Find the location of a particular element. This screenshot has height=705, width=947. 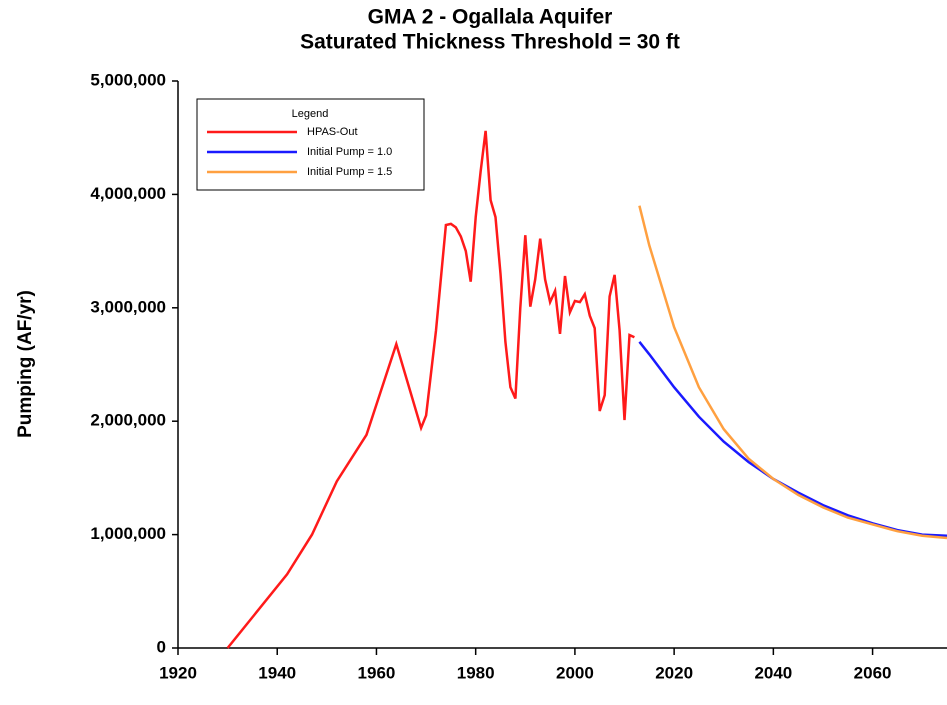

x-tick-label: 2040 is located at coordinates (773, 672).